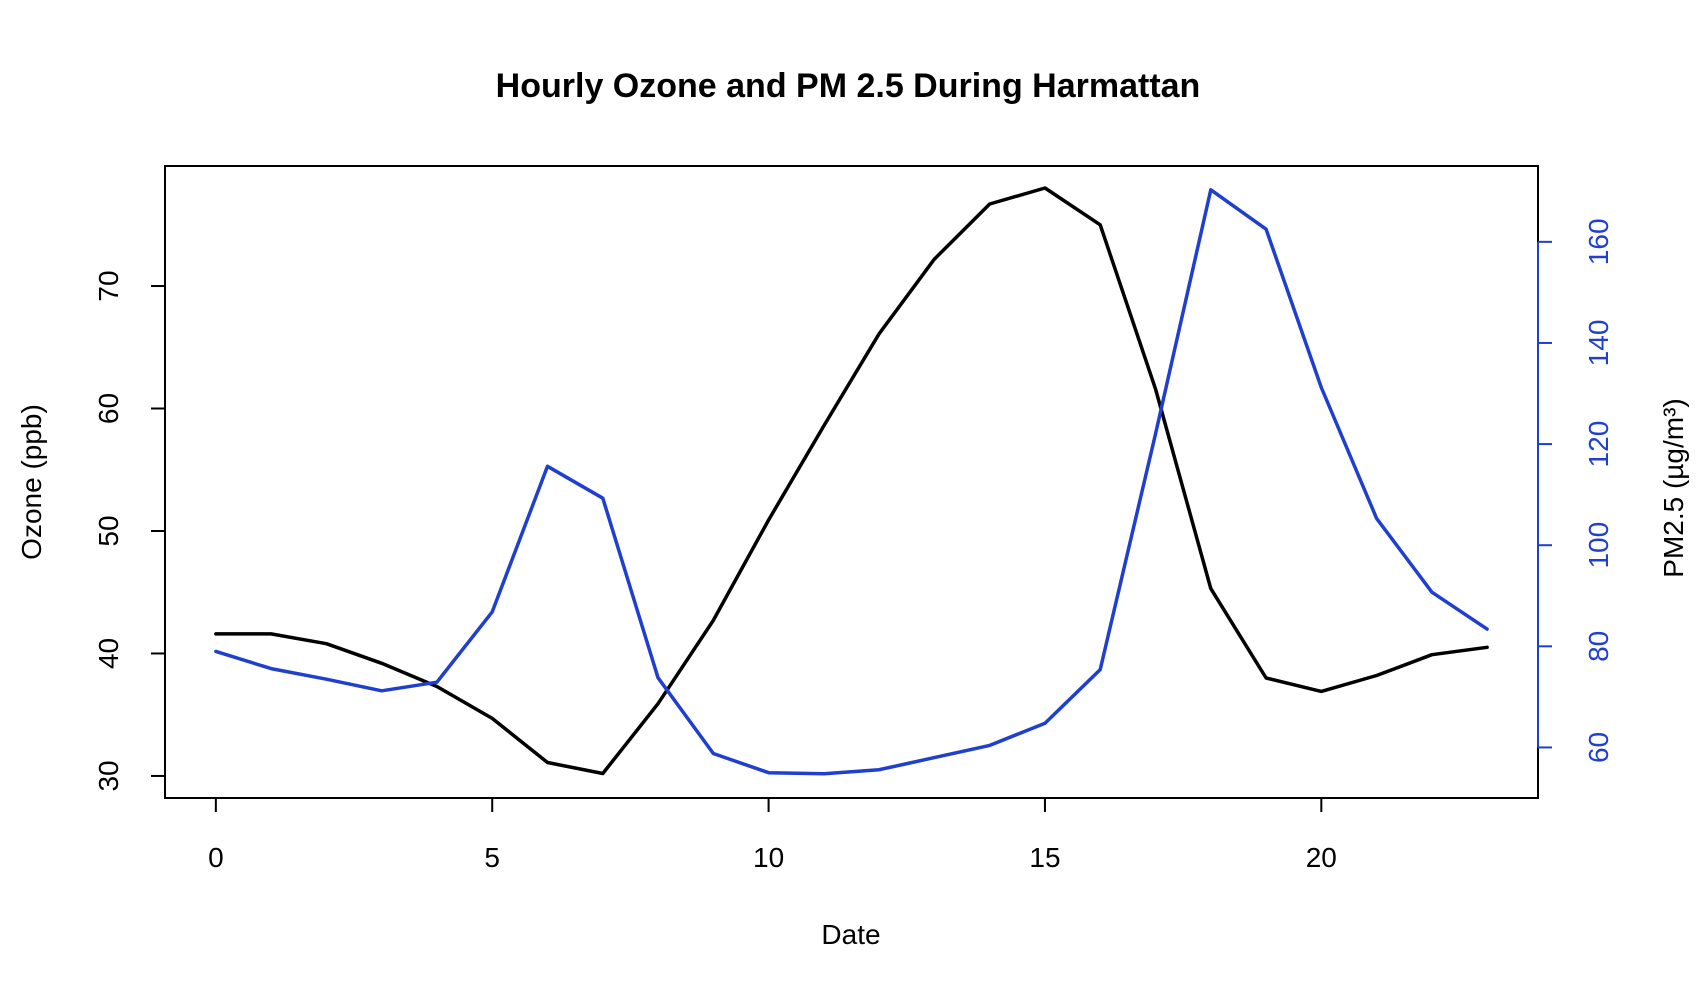 This screenshot has height=1000, width=1700. What do you see at coordinates (768, 857) in the screenshot?
I see `x-tick-label: 10` at bounding box center [768, 857].